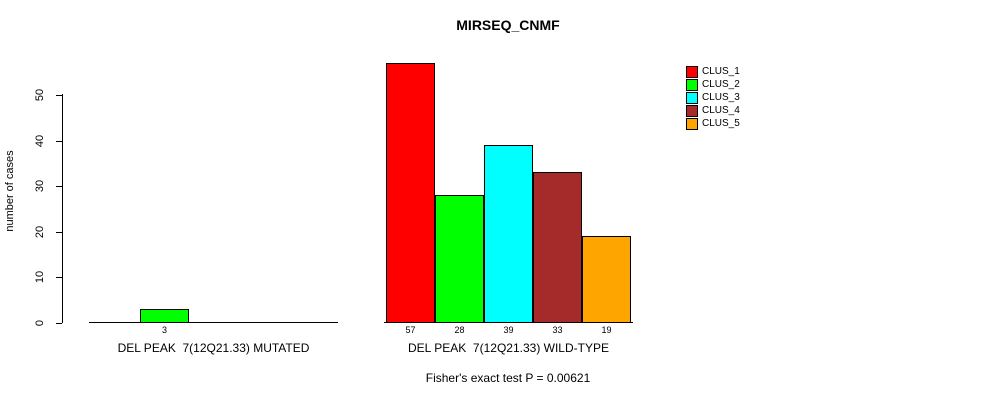 The width and height of the screenshot is (990, 400). I want to click on y-tick-label: 30, so click(40, 186).